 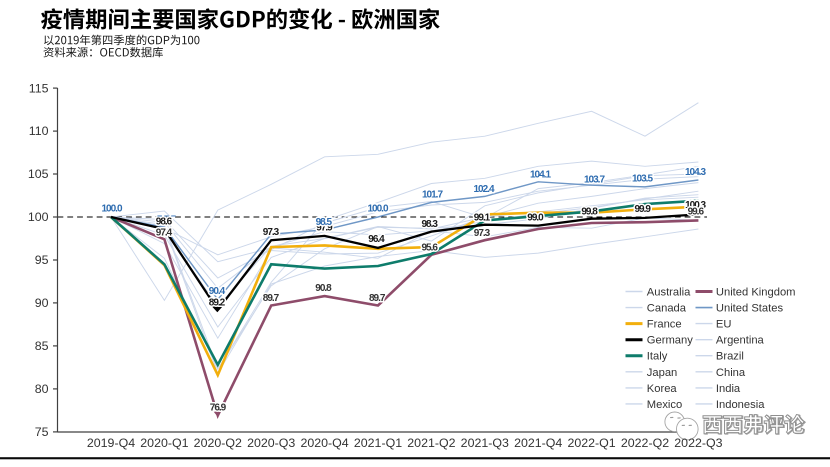 I want to click on svg-text: Germany, so click(x=670, y=341).